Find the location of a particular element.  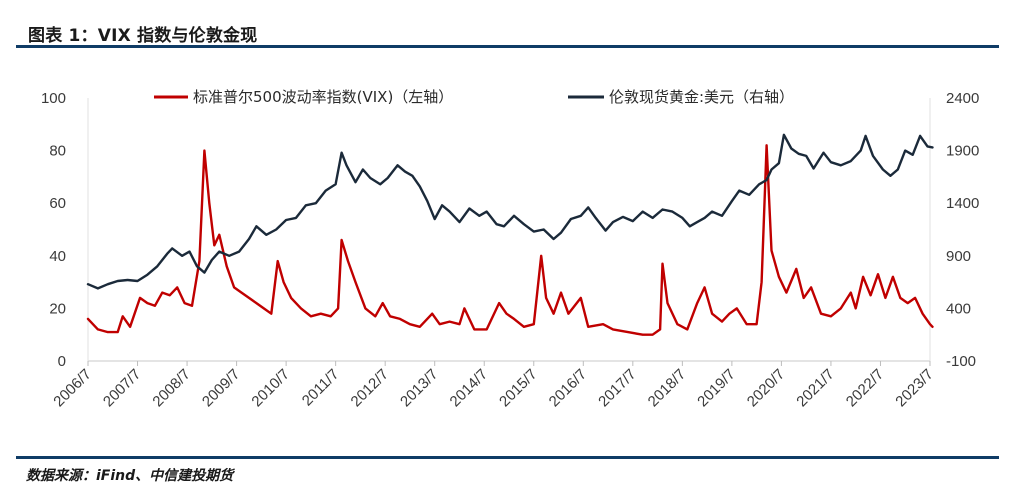

x-tick-label: 2022/7 is located at coordinates (865, 388).